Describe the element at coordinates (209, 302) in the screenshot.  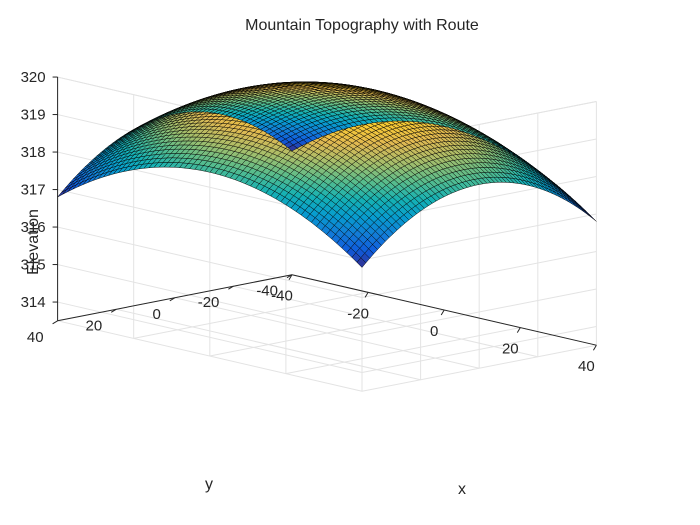
I see `y-tick-label: -20` at that location.